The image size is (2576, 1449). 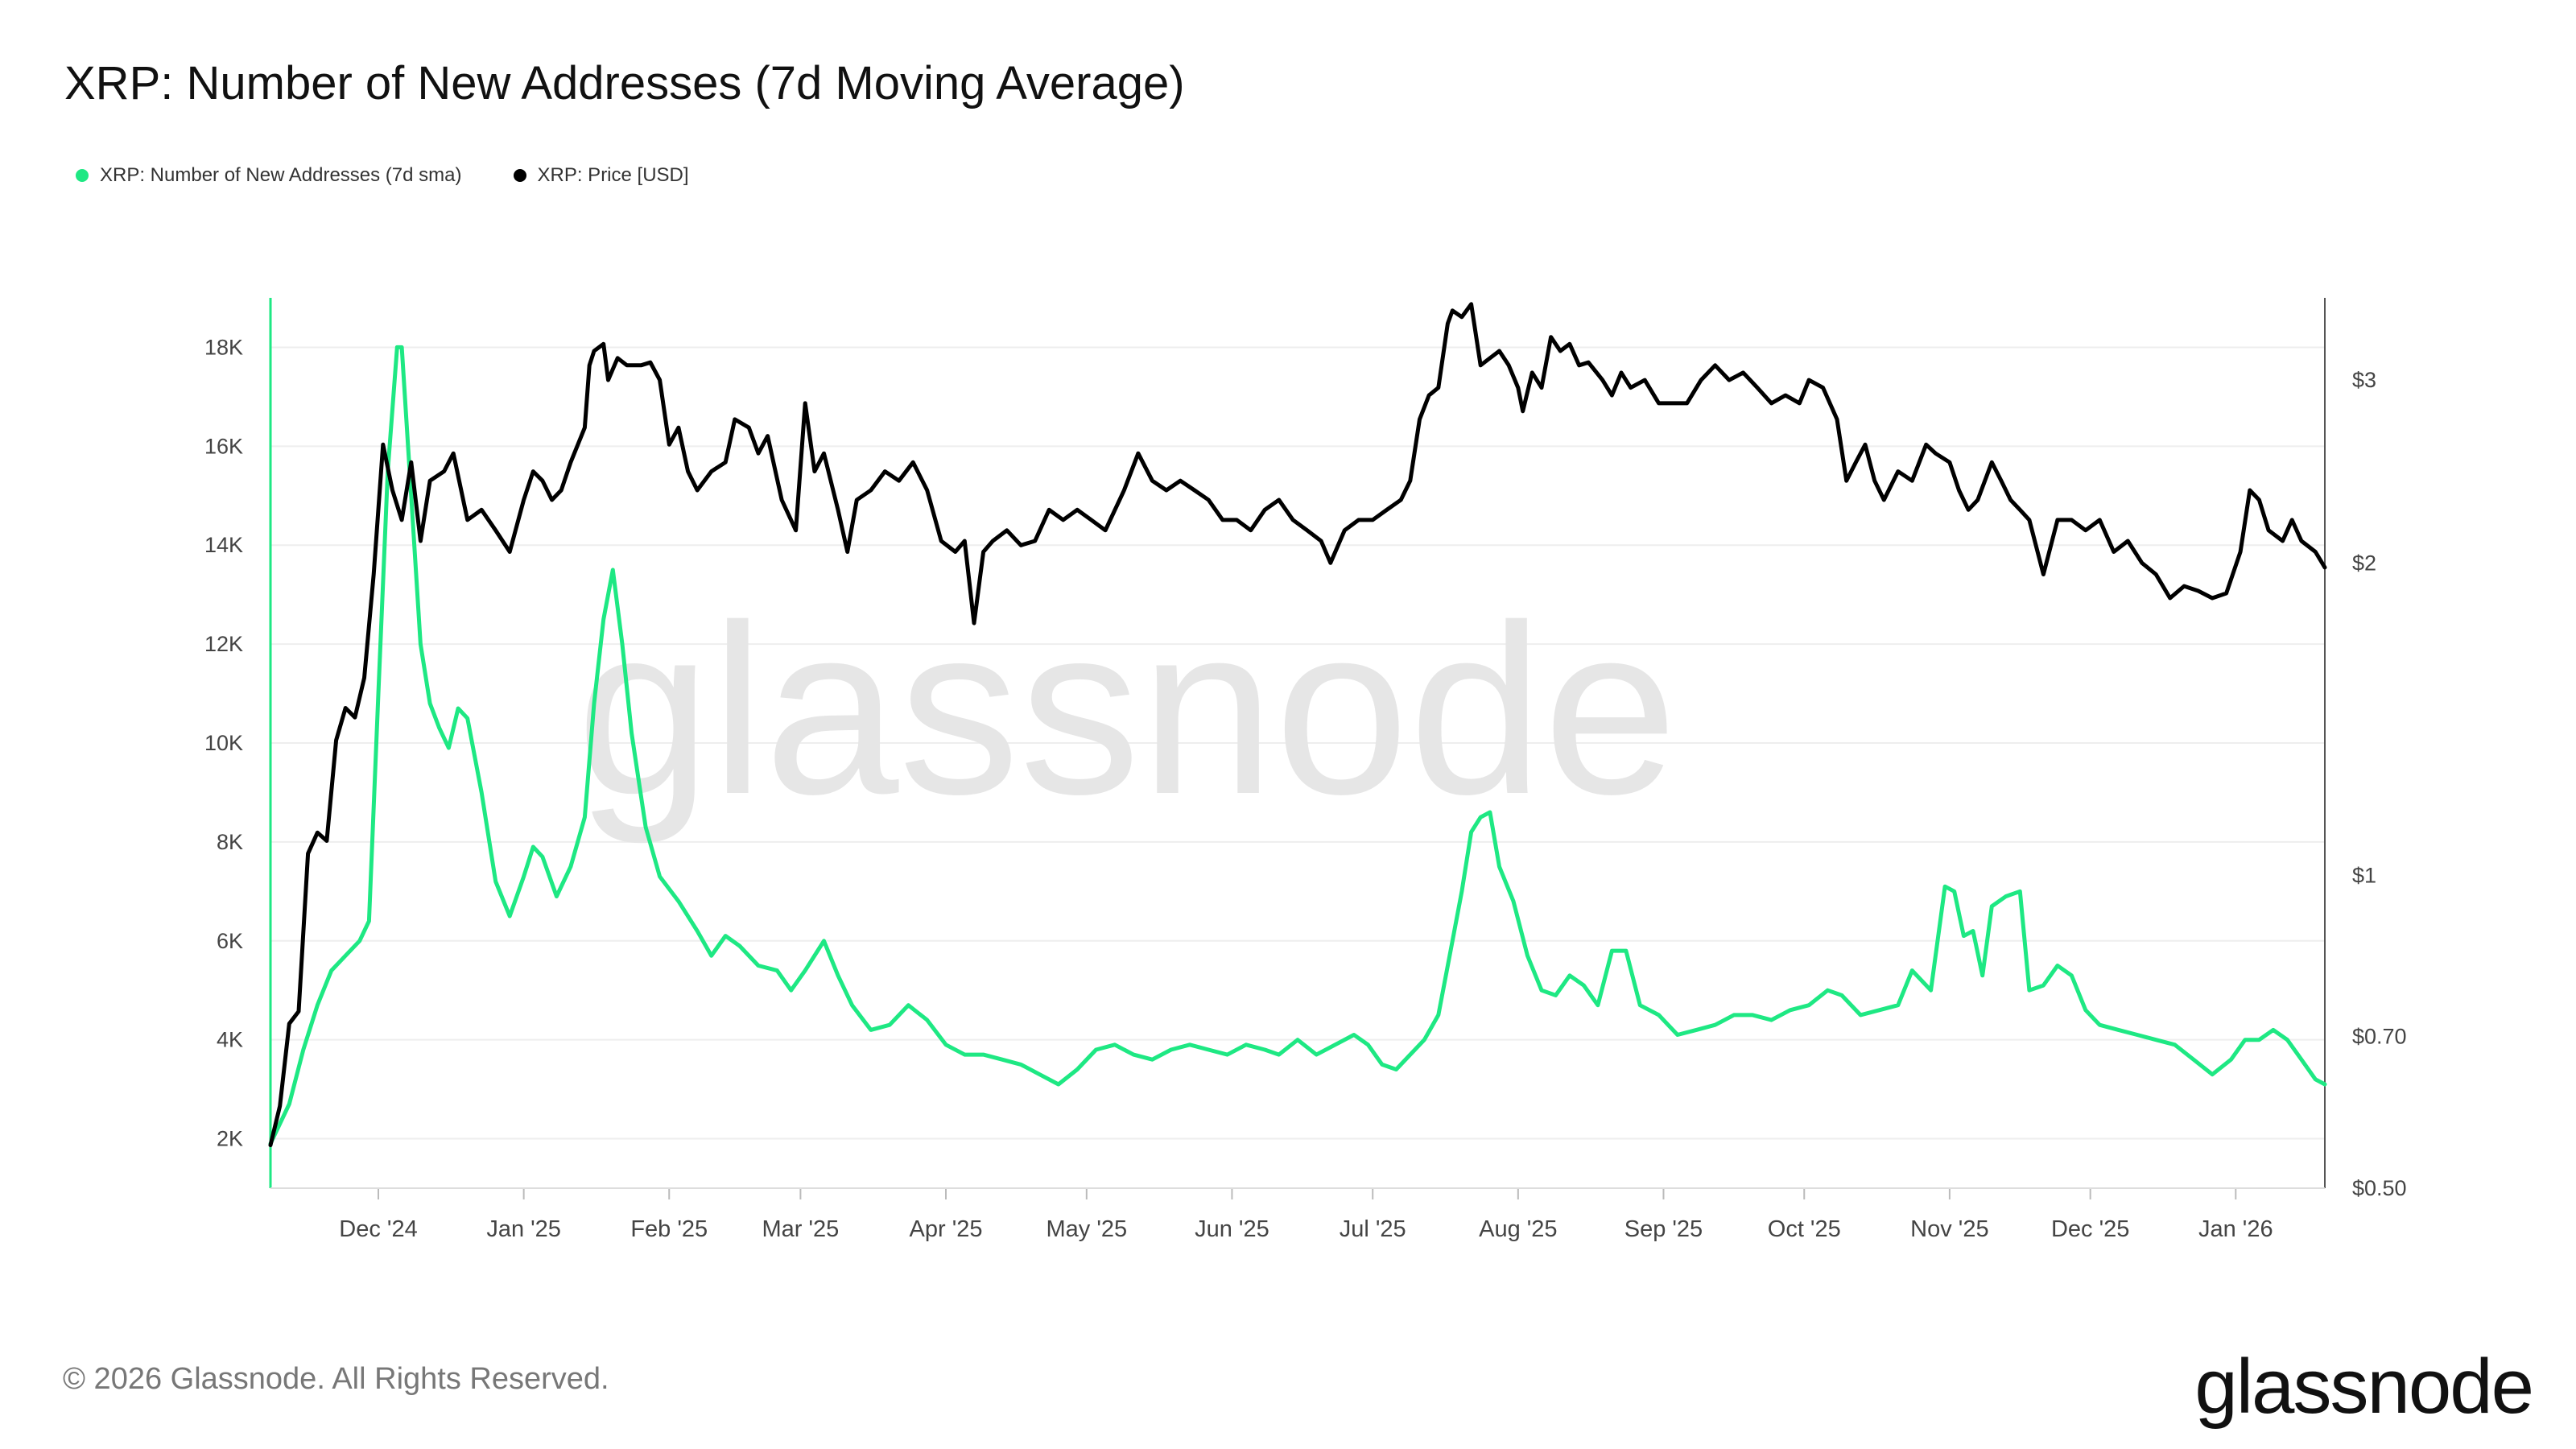 What do you see at coordinates (1373, 1229) in the screenshot?
I see `x-tick-label: Jul '25` at bounding box center [1373, 1229].